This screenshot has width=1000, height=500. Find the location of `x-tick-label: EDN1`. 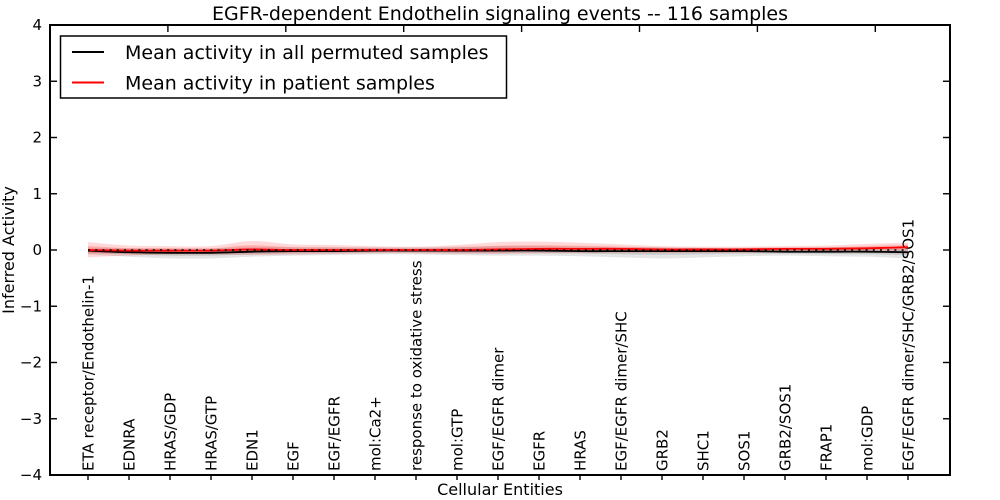

x-tick-label: EDN1 is located at coordinates (253, 450).